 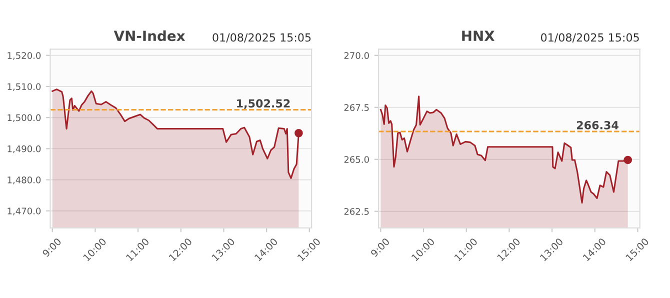 I want to click on y-tick-label: 1,500.0, so click(x=24, y=118).